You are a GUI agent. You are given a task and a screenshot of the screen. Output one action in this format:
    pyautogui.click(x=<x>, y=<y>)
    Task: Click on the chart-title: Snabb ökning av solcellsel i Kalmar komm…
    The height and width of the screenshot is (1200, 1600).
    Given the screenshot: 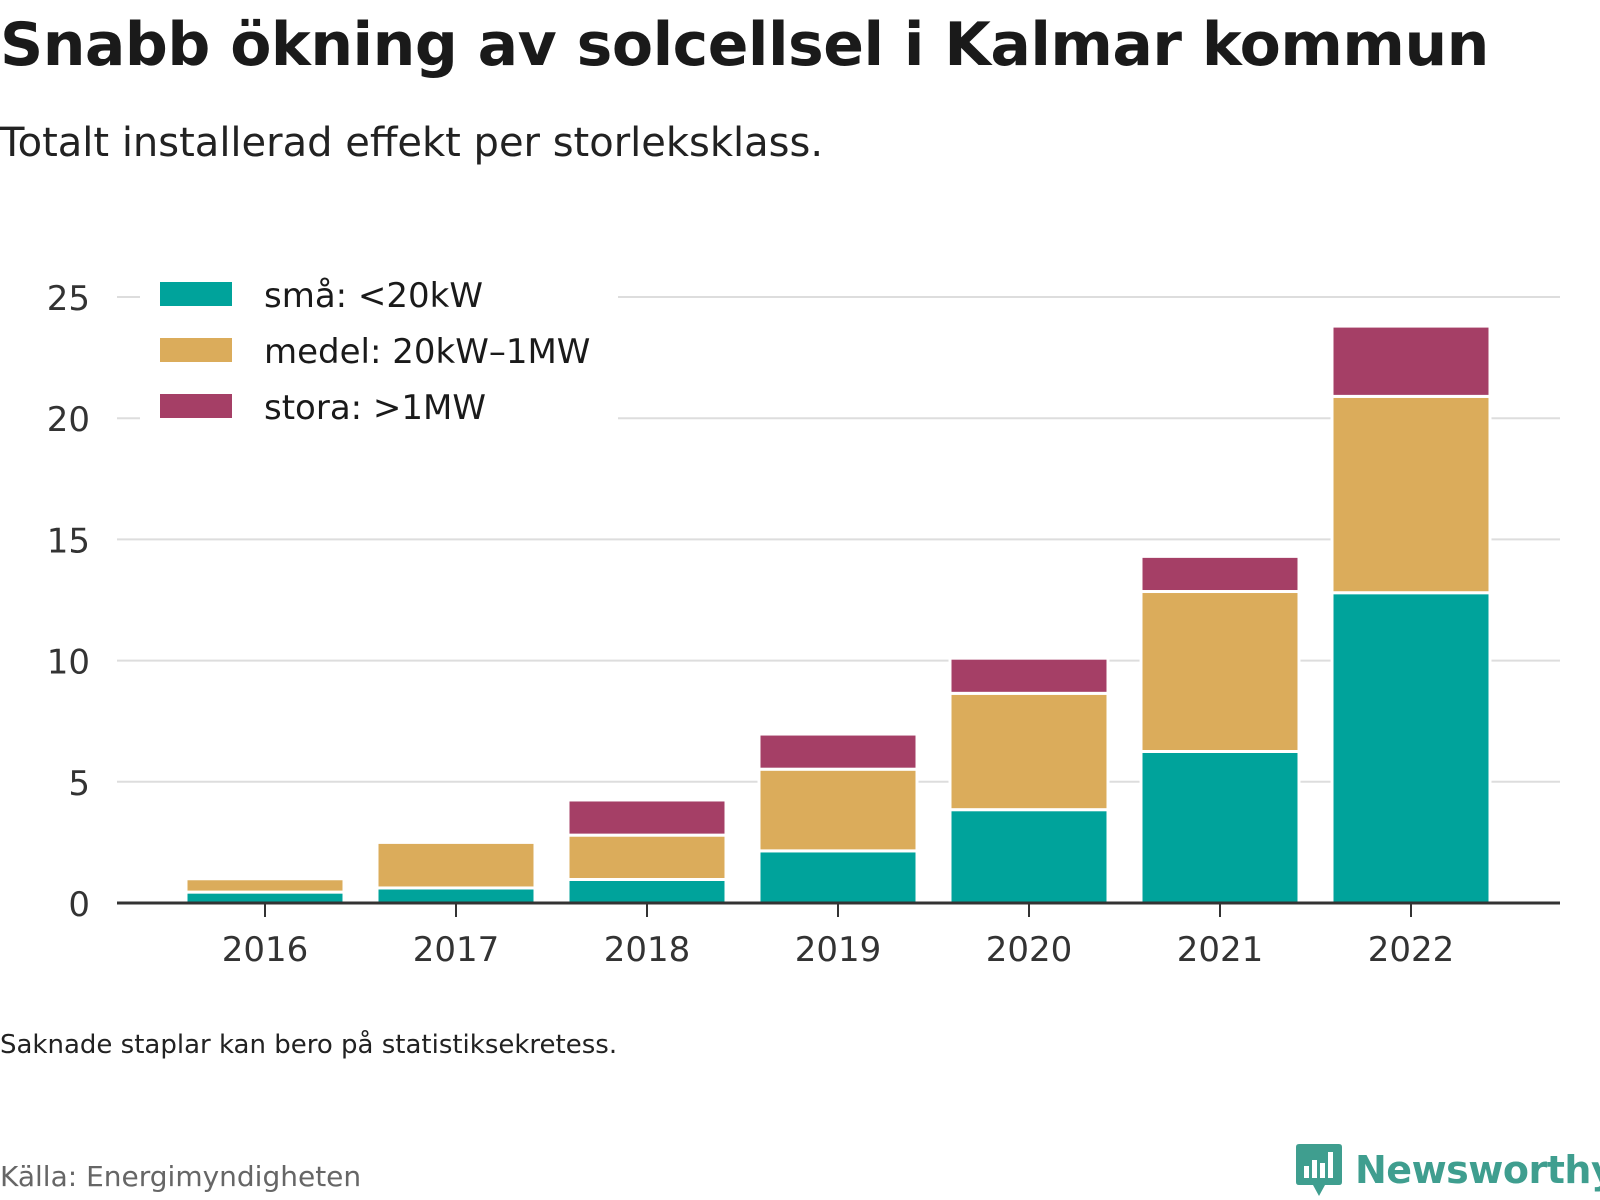 What is the action you would take?
    pyautogui.click(x=744, y=45)
    